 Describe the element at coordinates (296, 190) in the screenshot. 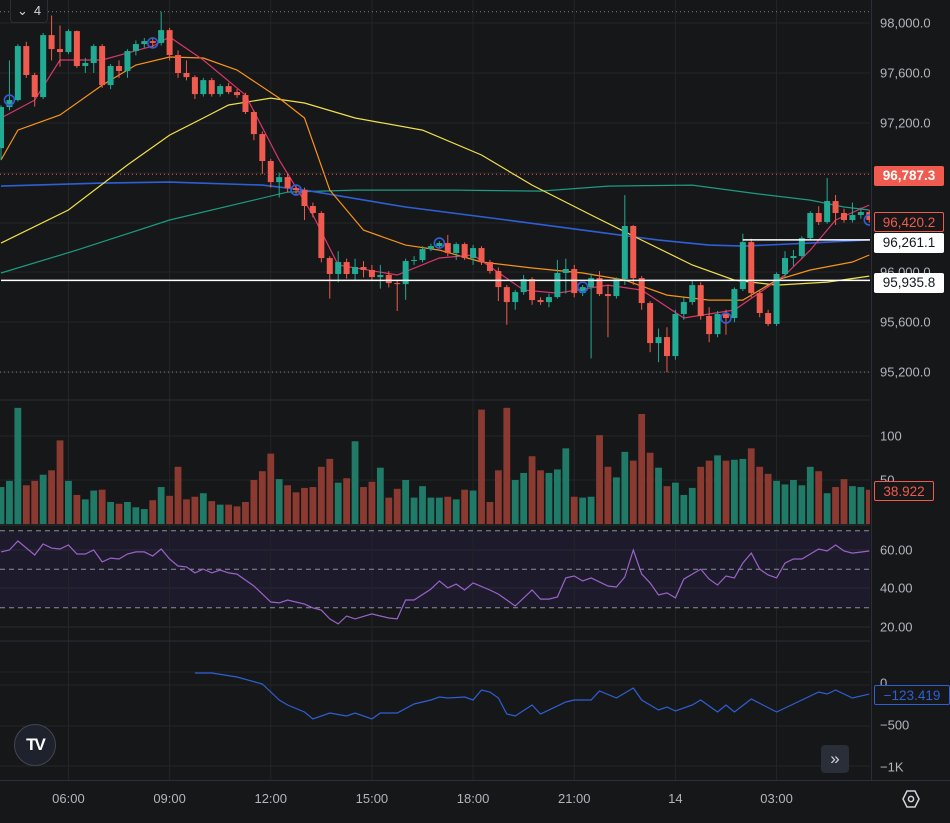

I see `signal-marker` at that location.